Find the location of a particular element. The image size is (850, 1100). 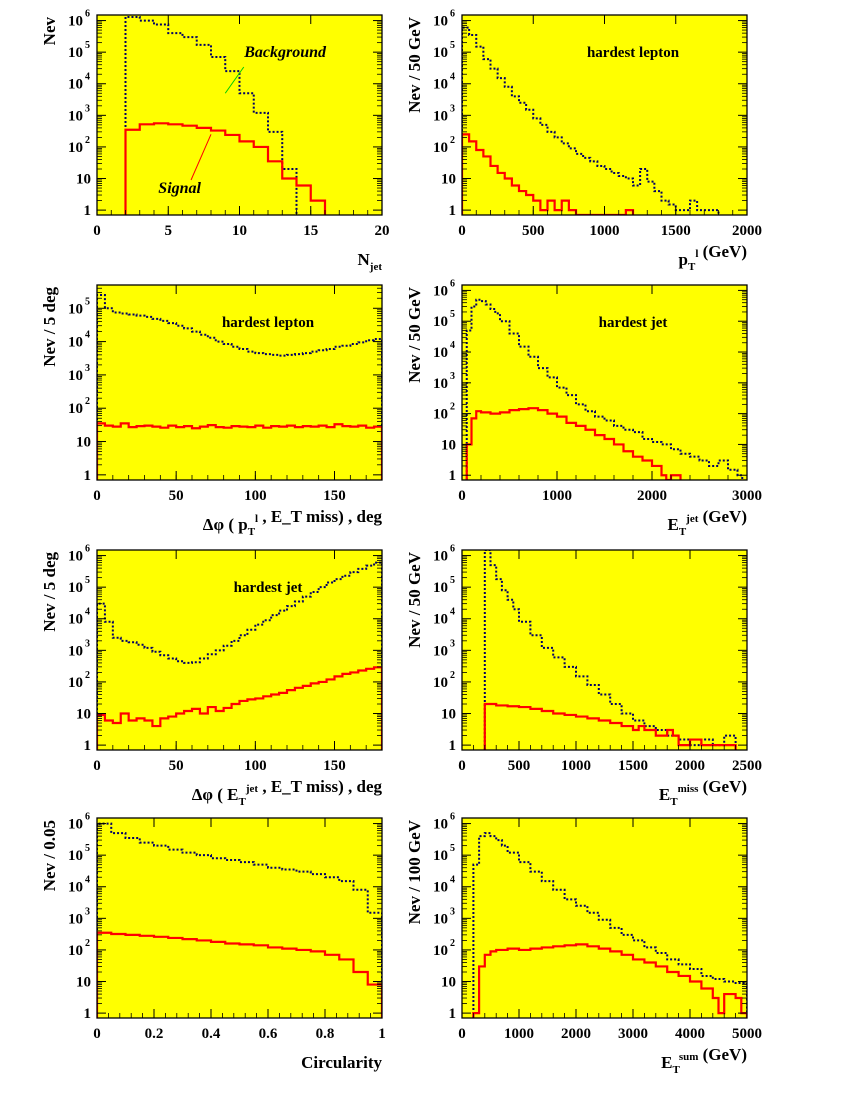

x-axis-label: ETjet (GeV) is located at coordinates (707, 522).